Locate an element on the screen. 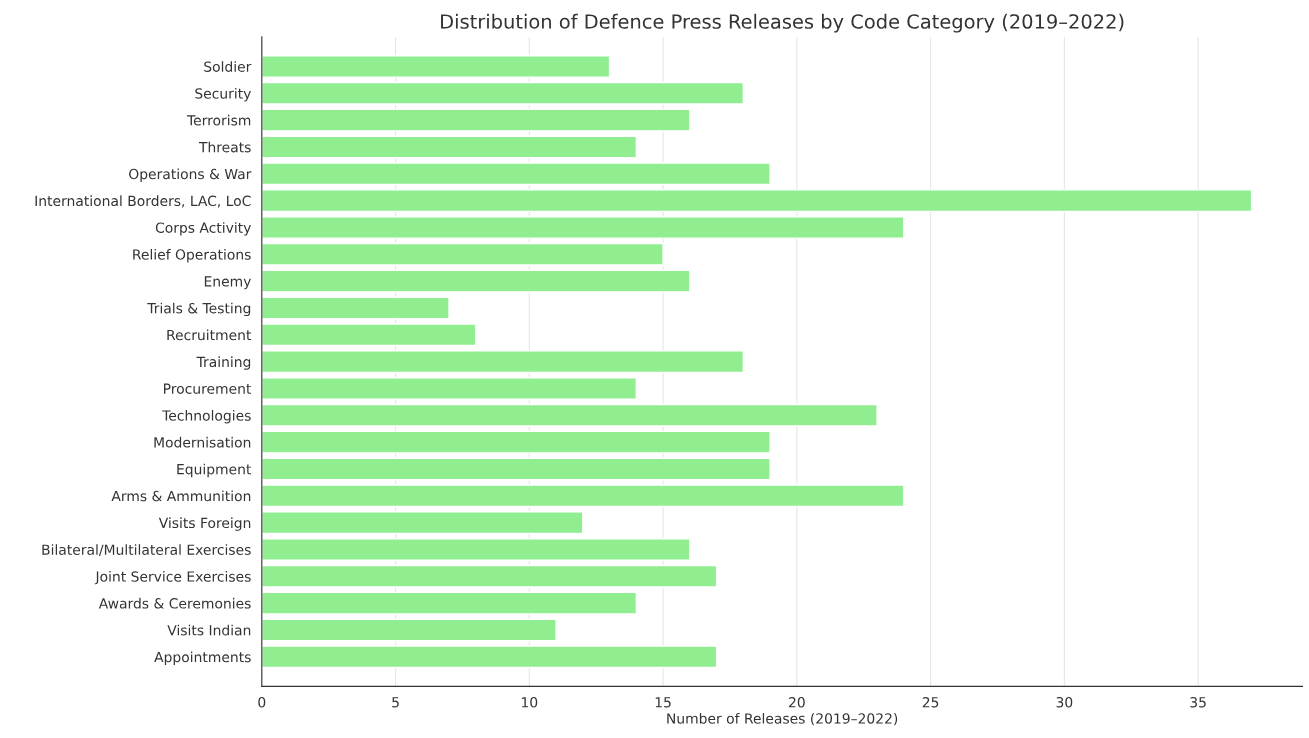  y-tick-label: Awards & Ceremonies is located at coordinates (174, 603).